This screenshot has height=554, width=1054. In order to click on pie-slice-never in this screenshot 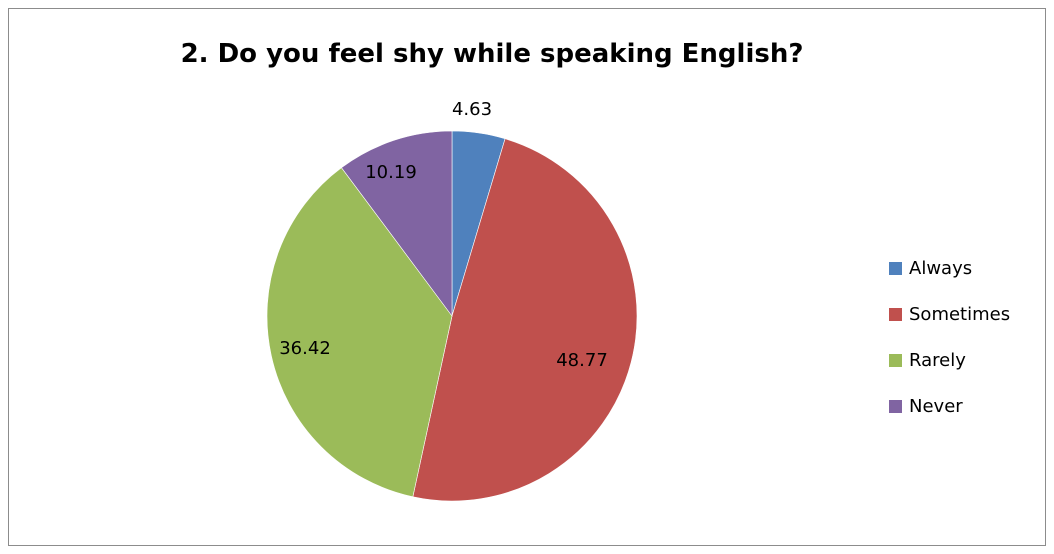, I will do `click(397, 223)`.